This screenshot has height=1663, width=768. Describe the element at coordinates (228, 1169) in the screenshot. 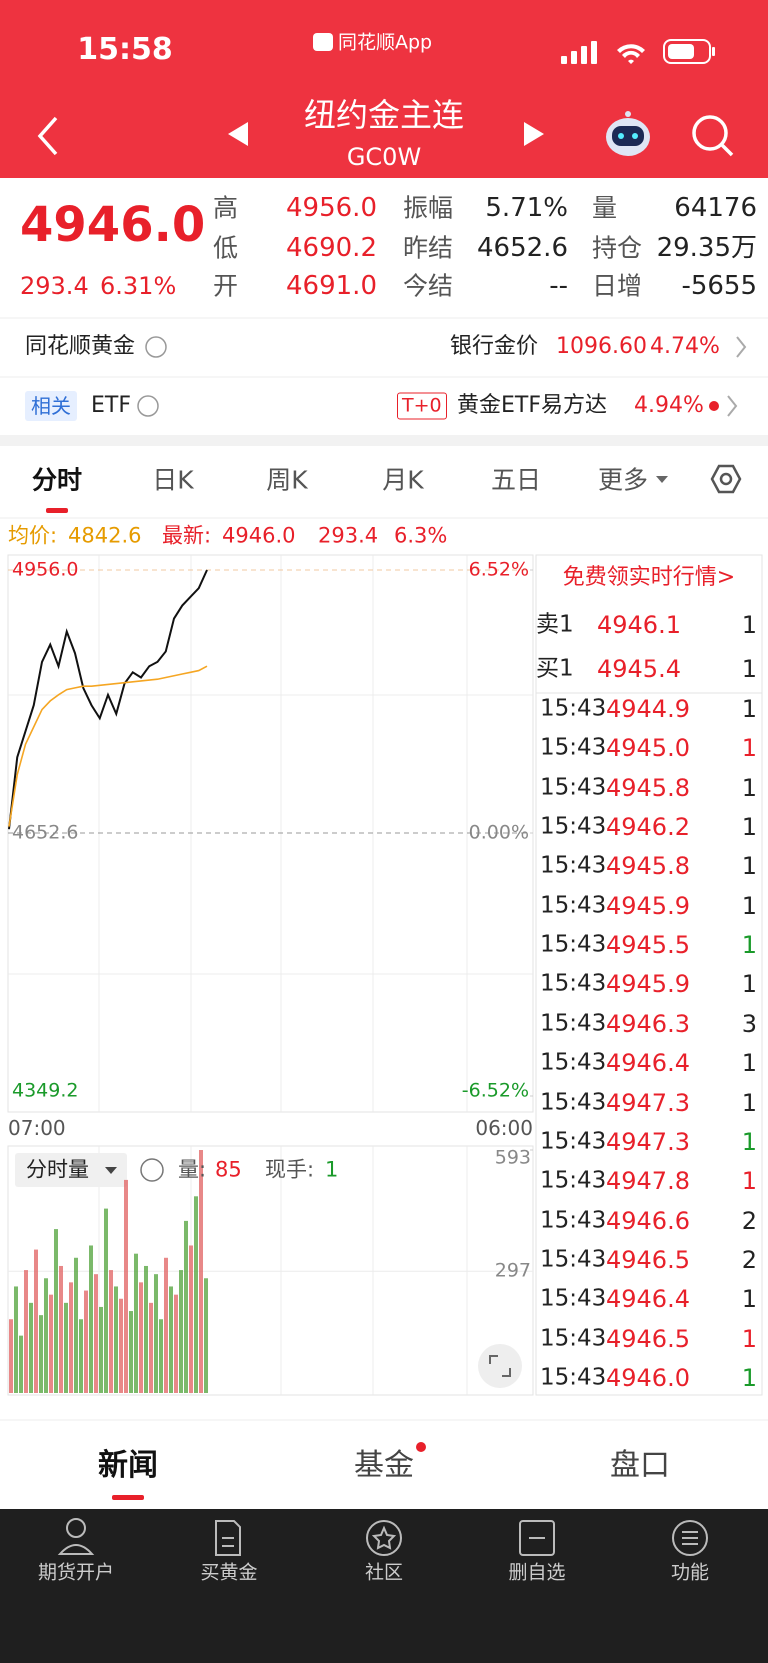

I see `vol-value: 85` at that location.